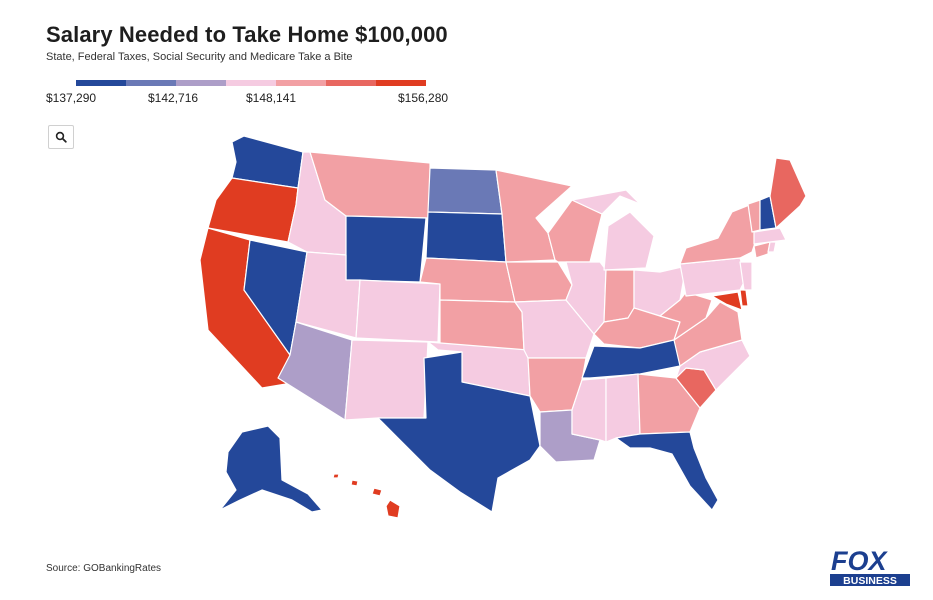 The width and height of the screenshot is (933, 600). I want to click on state-rhode-island, so click(772, 247).